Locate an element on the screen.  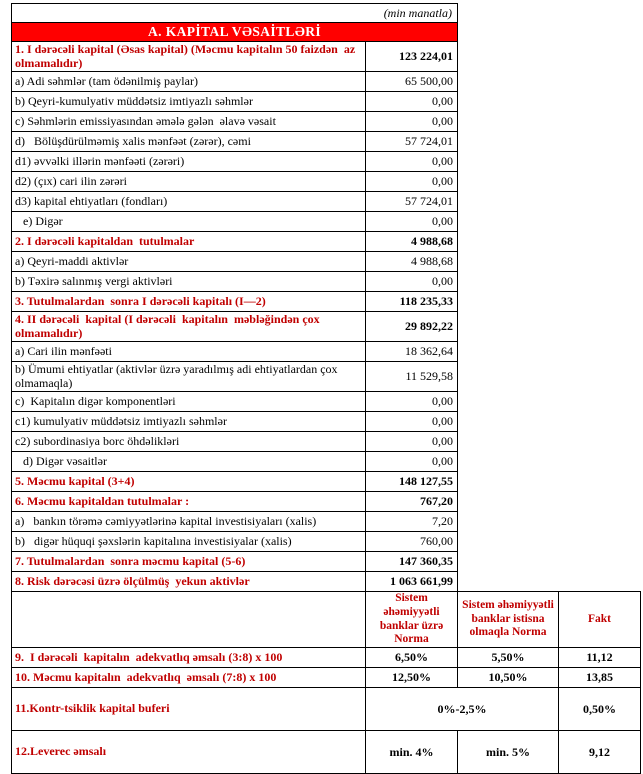
norma-systemic-value: min. 4% is located at coordinates (411, 752).